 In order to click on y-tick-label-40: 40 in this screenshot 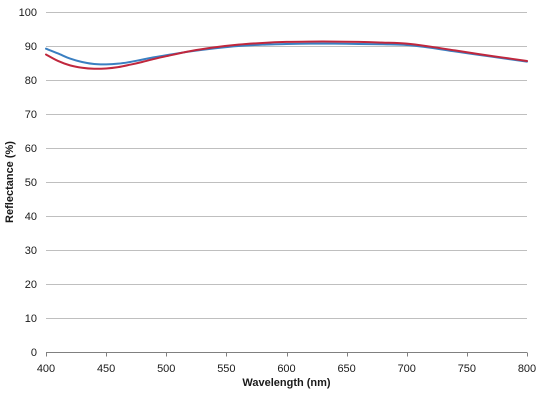, I will do `click(31, 217)`.